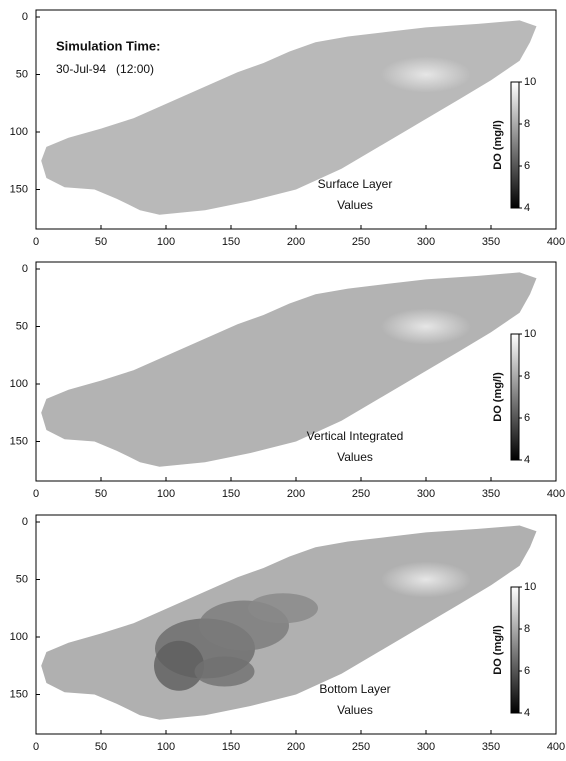 This screenshot has height=761, width=566. I want to click on subtitle: 30-Jul-94 (12:00), so click(105, 69).